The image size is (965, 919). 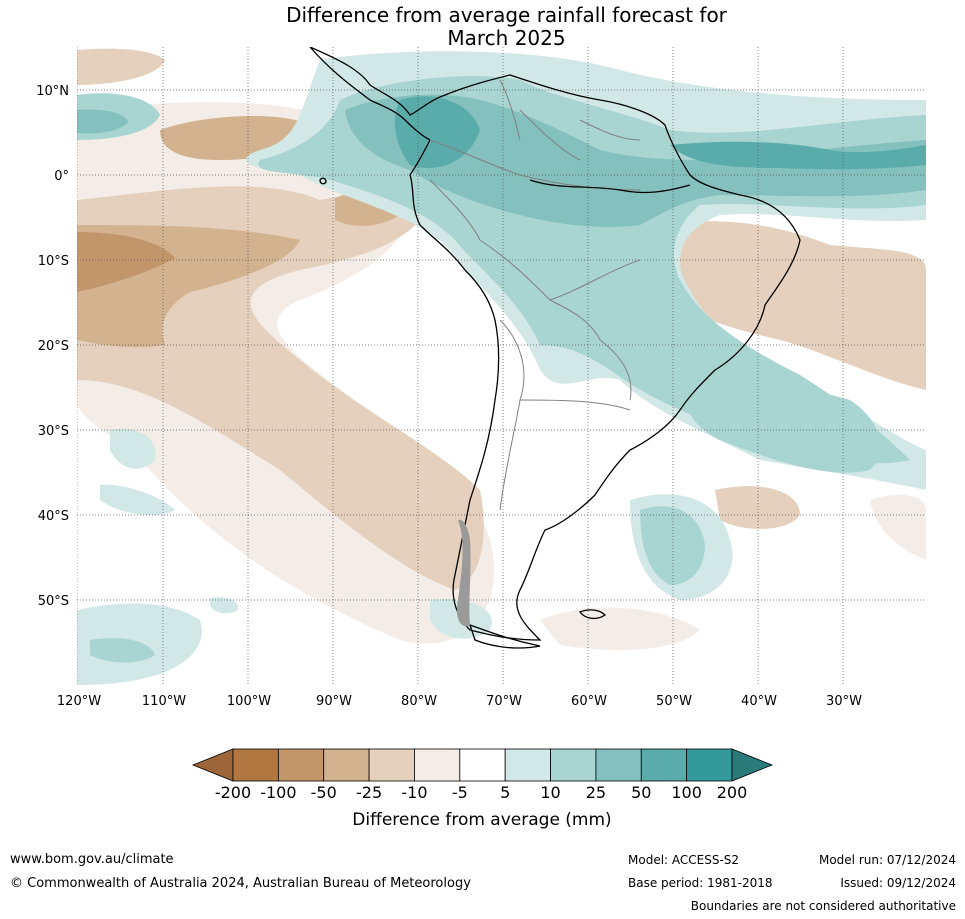 What do you see at coordinates (752, 765) in the screenshot?
I see `colorbar-extend-high` at bounding box center [752, 765].